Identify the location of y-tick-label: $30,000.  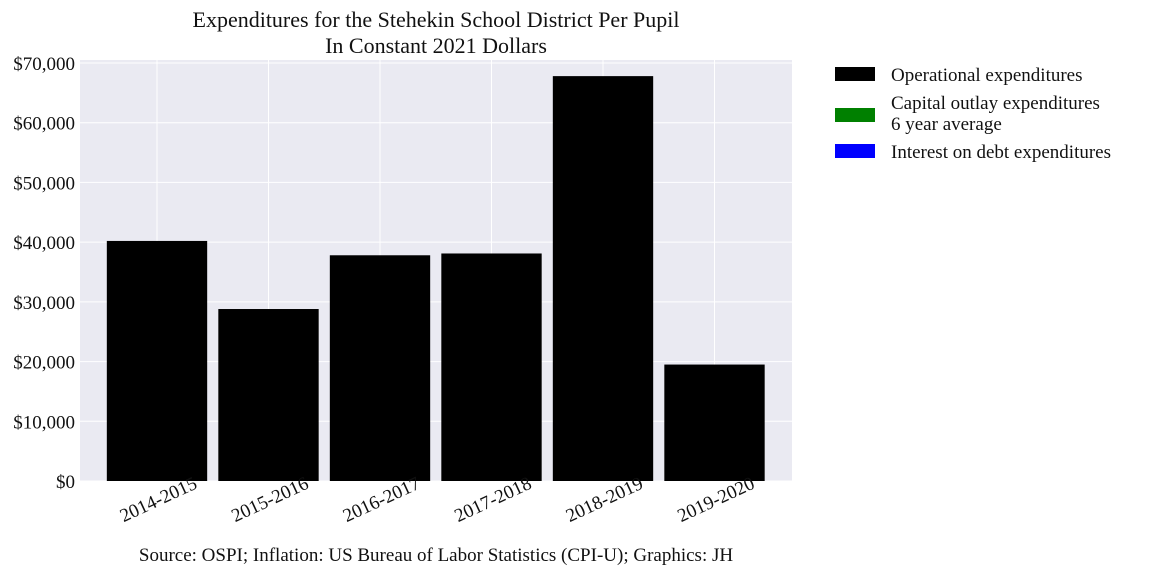
(44, 303).